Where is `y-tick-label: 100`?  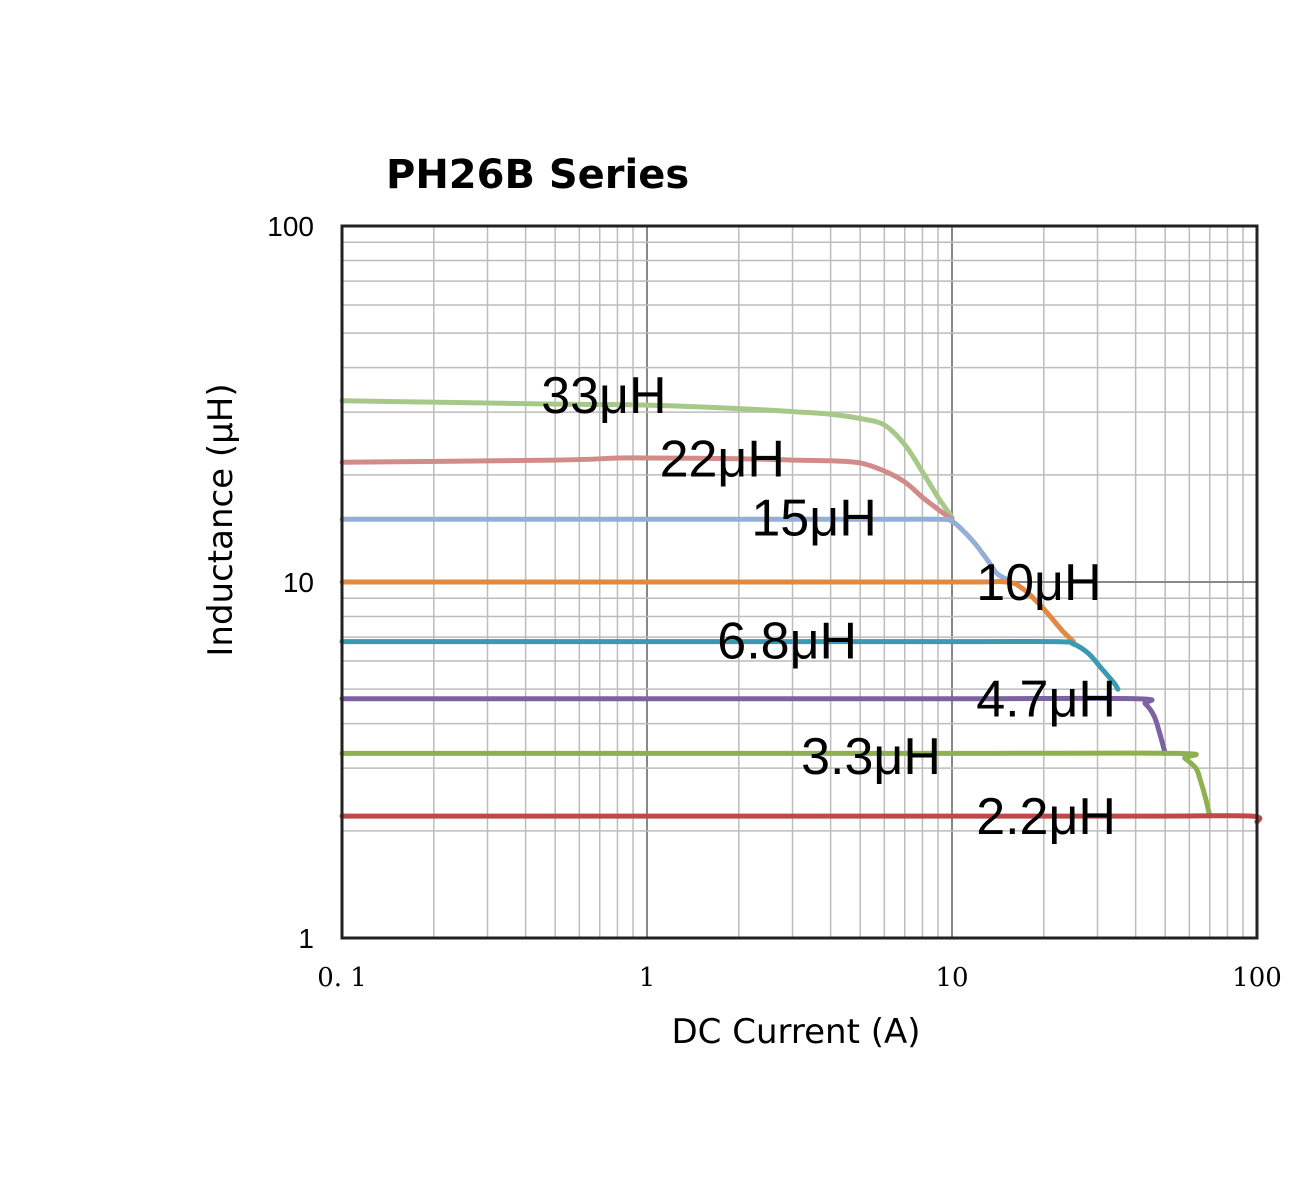
y-tick-label: 100 is located at coordinates (290, 226).